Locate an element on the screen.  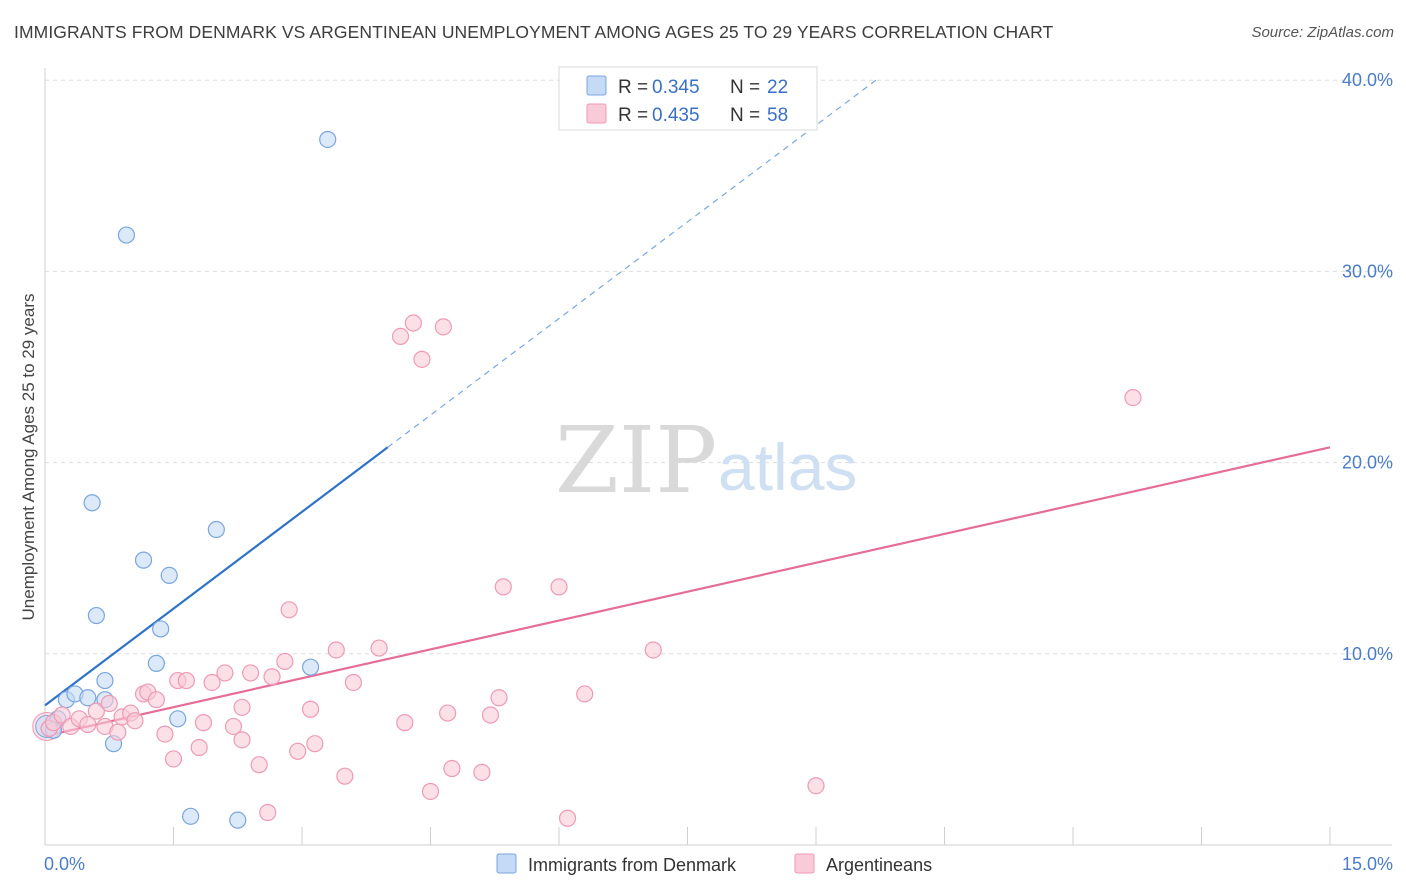
legend-r-denmark: 0.345 is located at coordinates (676, 87).